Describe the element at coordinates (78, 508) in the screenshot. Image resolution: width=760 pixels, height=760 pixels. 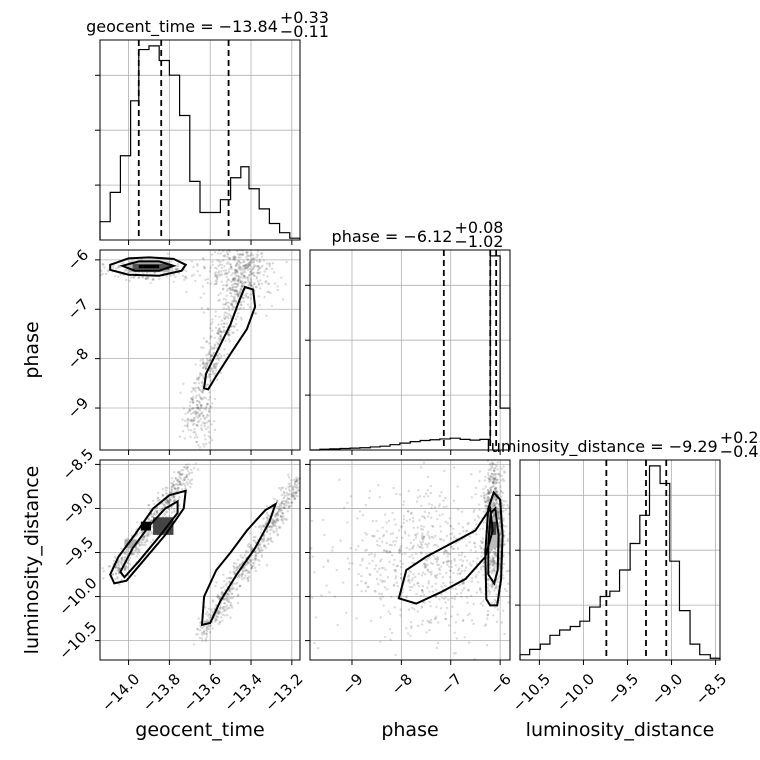
I see `y-tick-label: −9.0` at that location.